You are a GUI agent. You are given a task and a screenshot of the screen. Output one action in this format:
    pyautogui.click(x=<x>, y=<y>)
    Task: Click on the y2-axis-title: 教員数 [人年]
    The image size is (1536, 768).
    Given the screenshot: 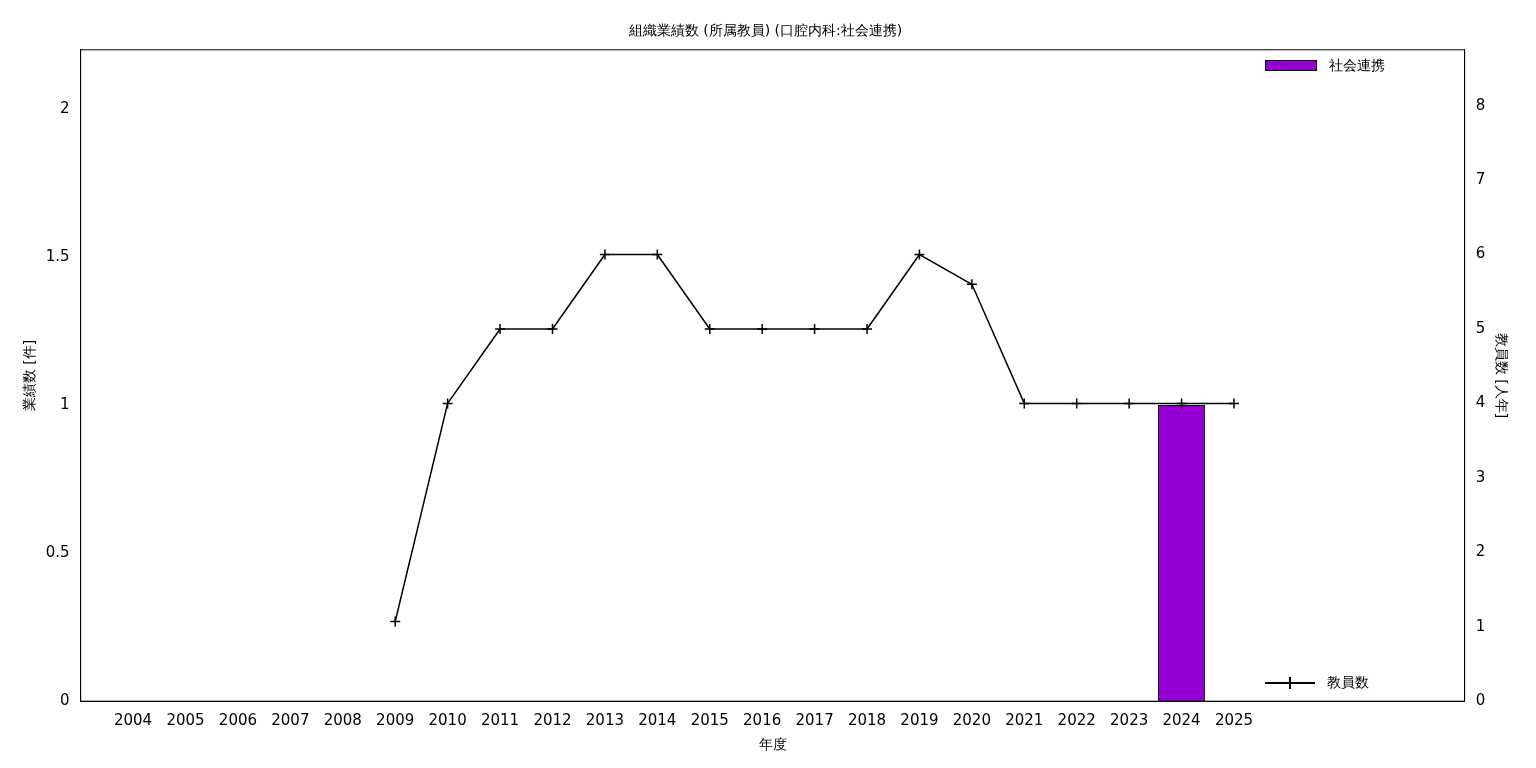 What is the action you would take?
    pyautogui.click(x=1501, y=375)
    